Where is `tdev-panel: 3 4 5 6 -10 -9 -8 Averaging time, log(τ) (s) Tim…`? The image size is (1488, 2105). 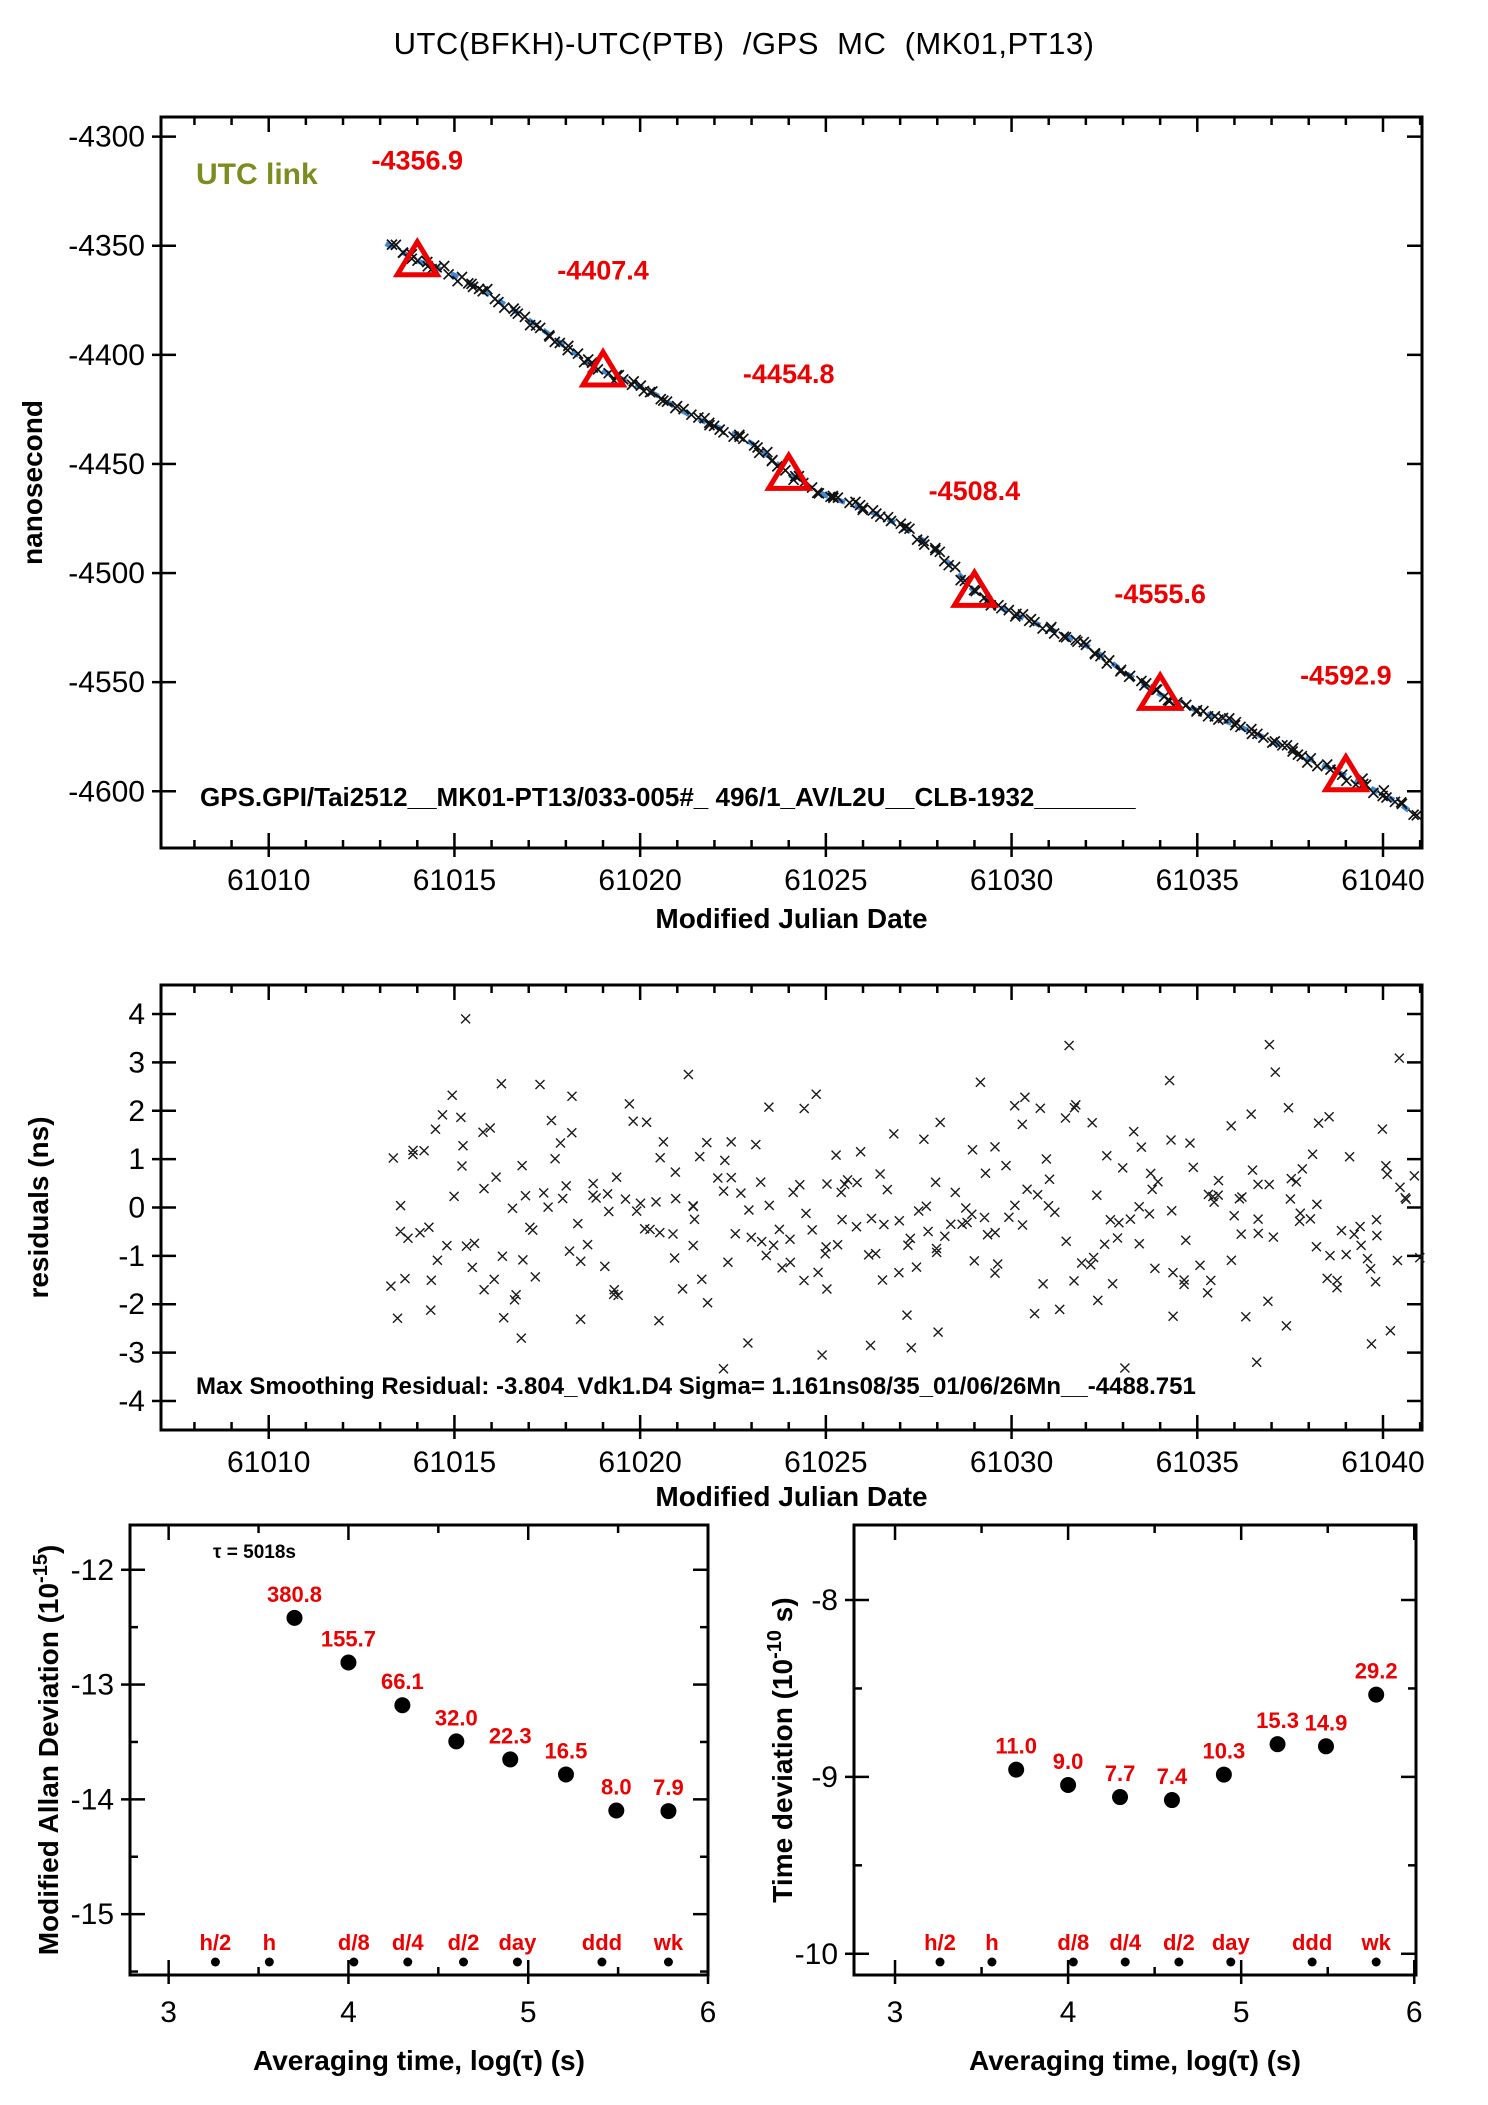
tdev-panel: 3 4 5 6 -10 -9 -8 Averaging time, log(τ) (s) Tim… is located at coordinates (1093, 1799).